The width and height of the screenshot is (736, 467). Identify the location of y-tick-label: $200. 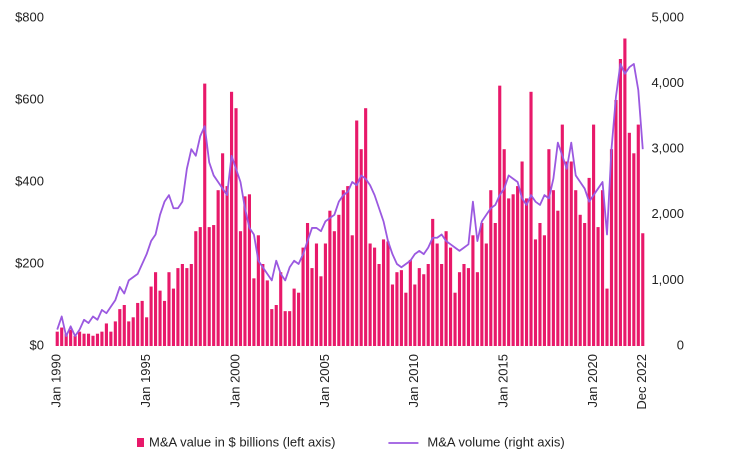
(29, 262).